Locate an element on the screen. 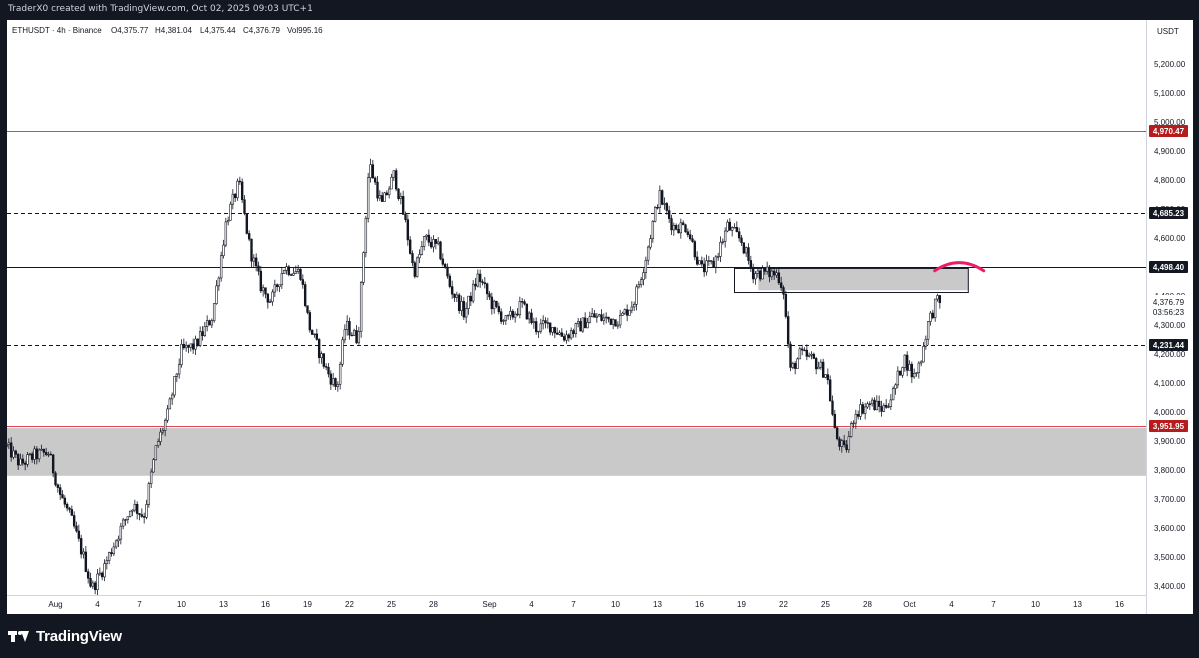  price-tag: 4,231.44 is located at coordinates (1168, 345).